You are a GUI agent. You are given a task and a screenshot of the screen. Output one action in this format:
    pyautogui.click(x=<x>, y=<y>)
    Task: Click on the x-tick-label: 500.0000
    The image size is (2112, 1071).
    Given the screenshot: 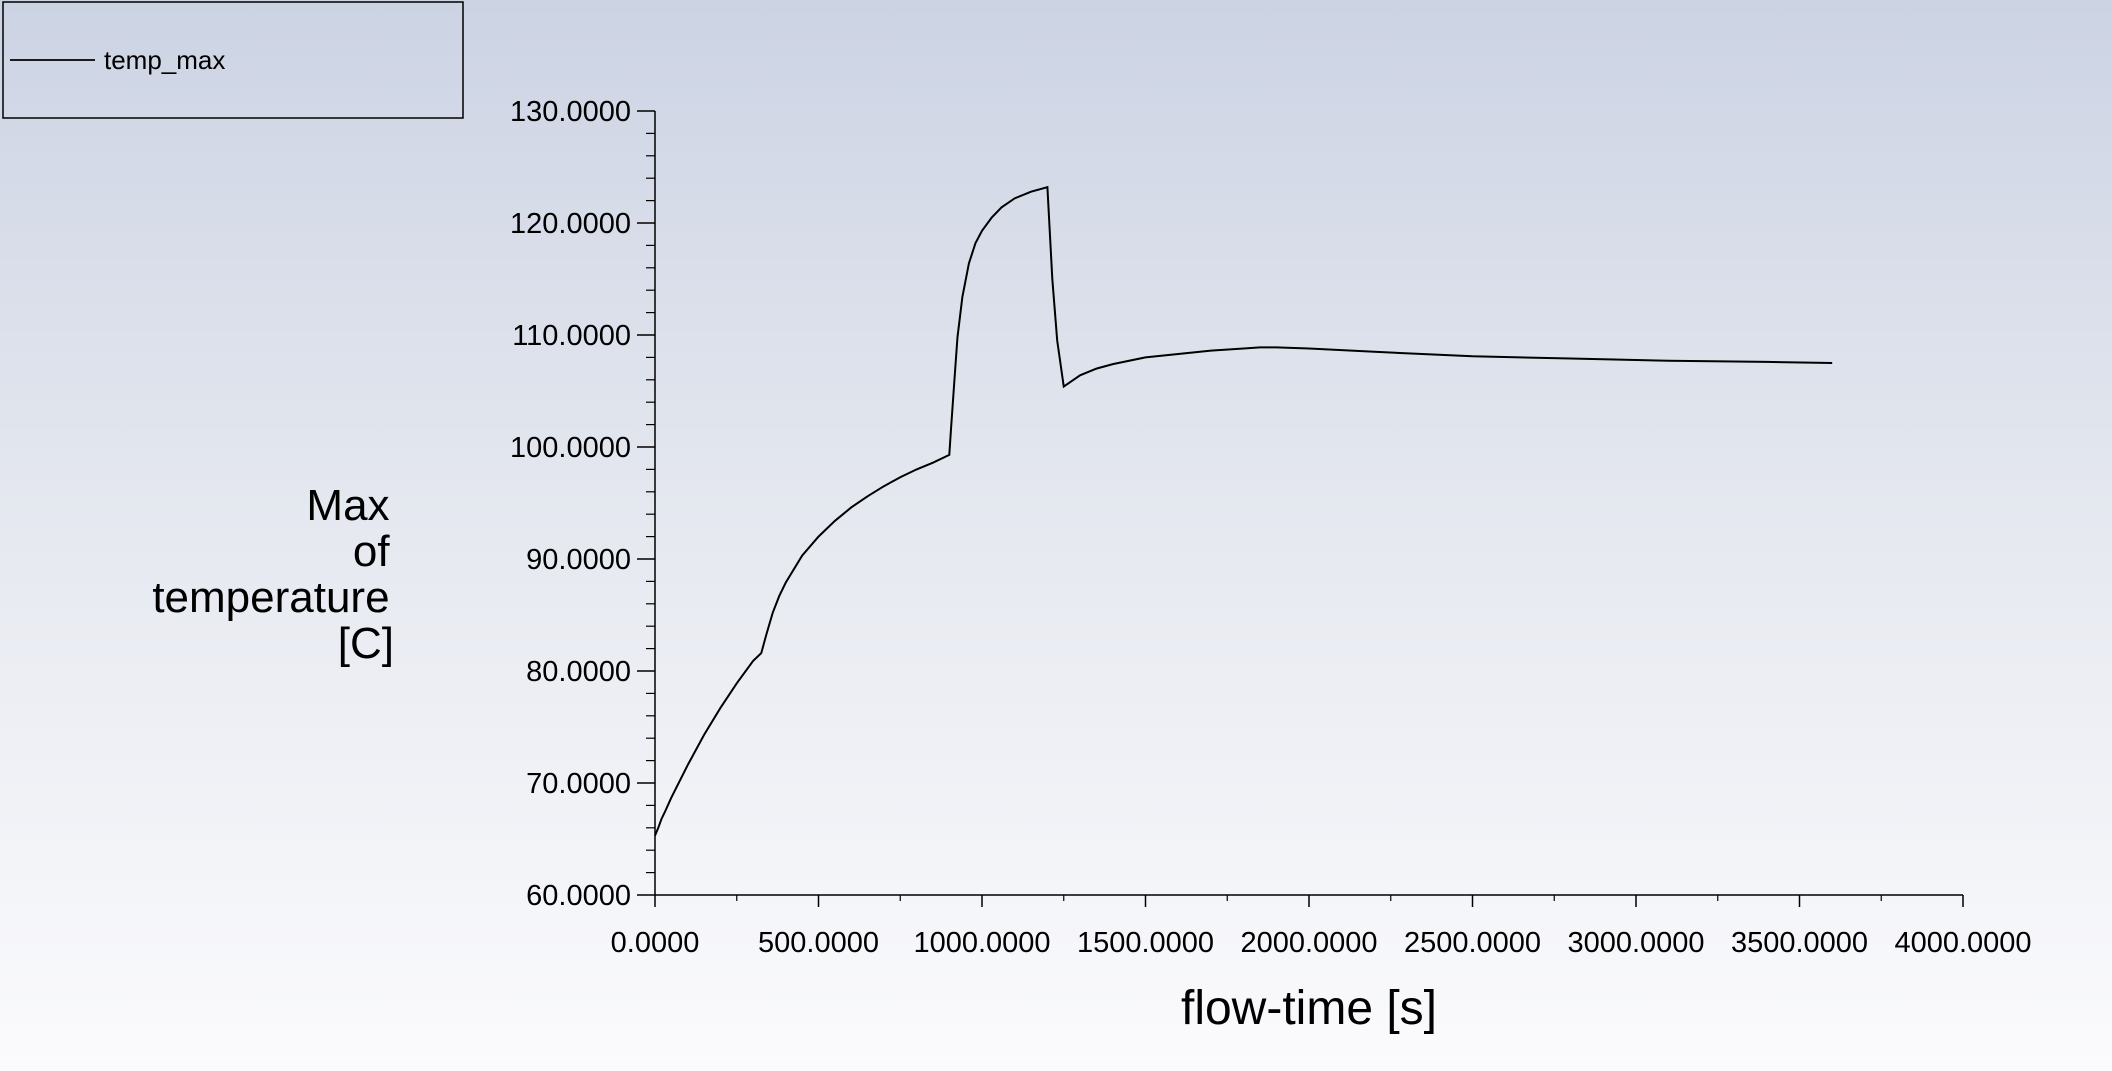 What is the action you would take?
    pyautogui.click(x=818, y=943)
    